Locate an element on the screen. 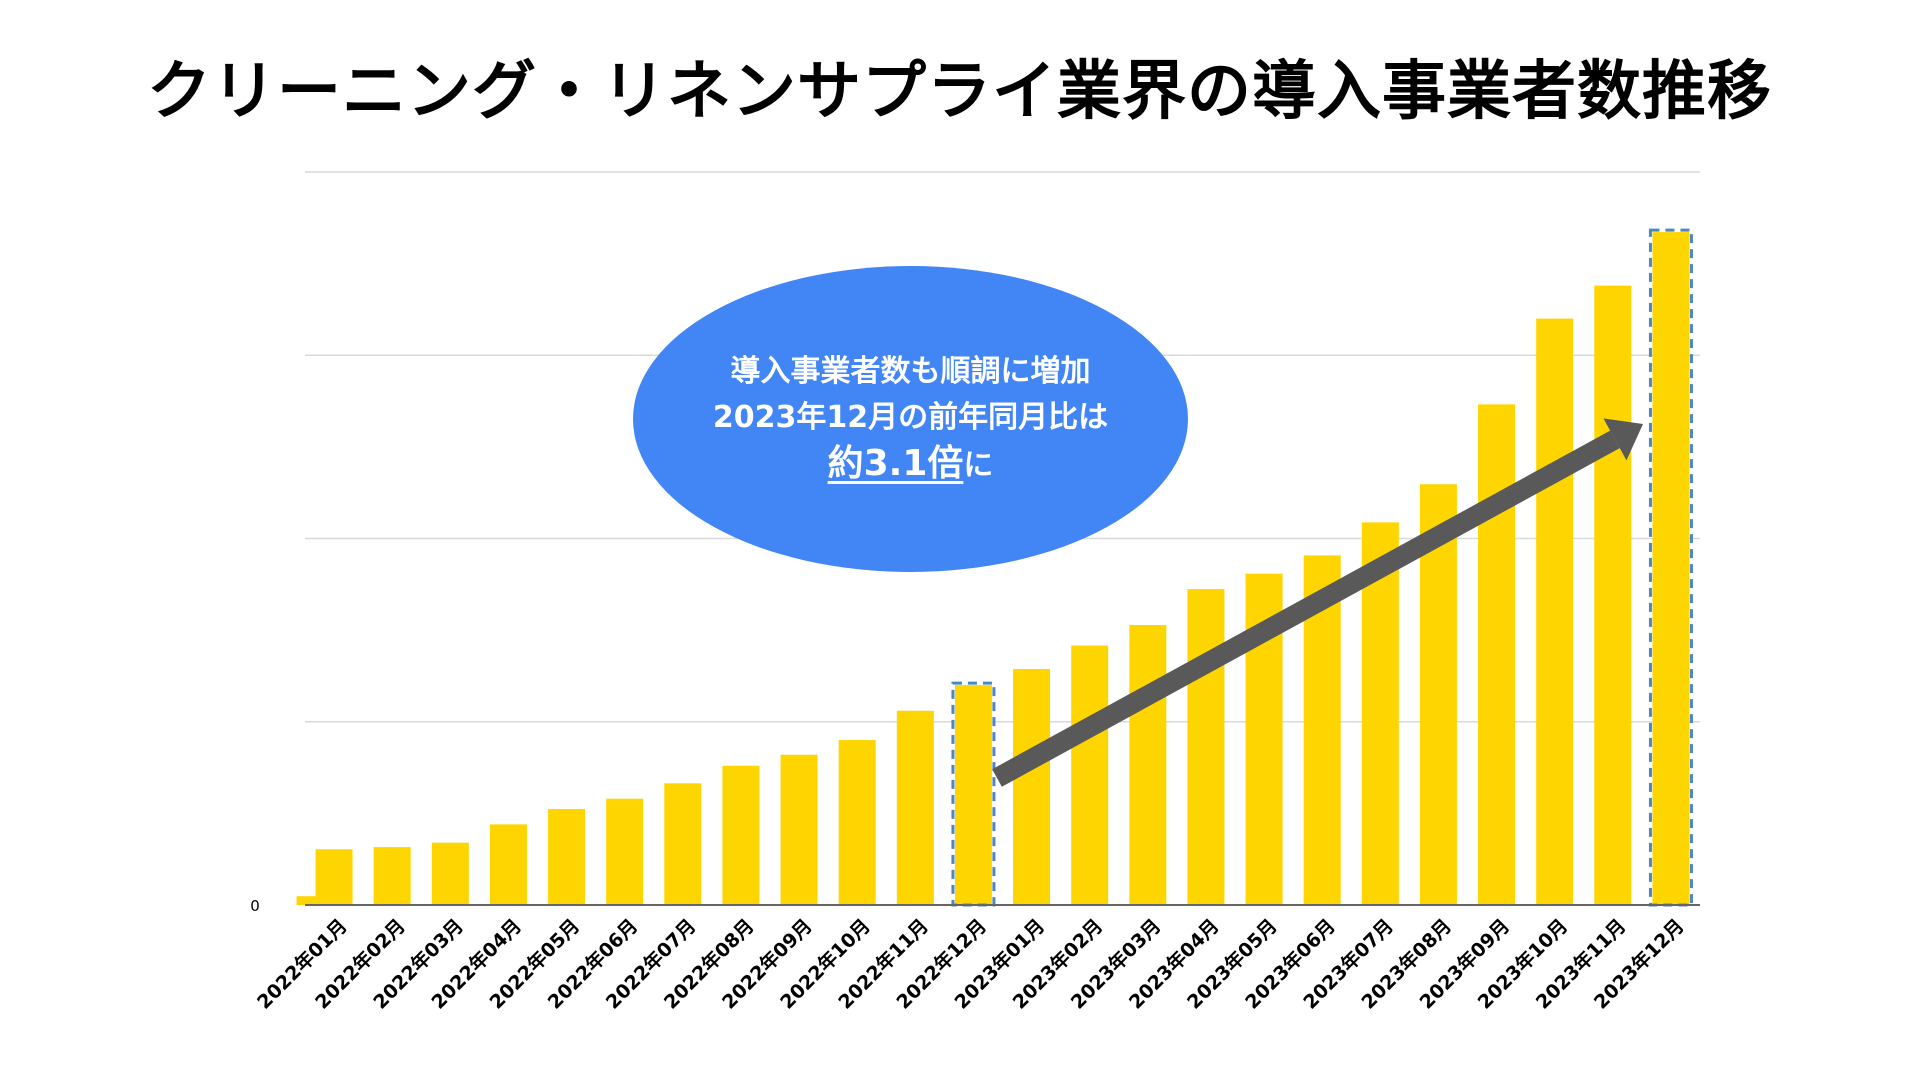 The height and width of the screenshot is (1080, 1919). bar-2023年12月 is located at coordinates (1671, 568).